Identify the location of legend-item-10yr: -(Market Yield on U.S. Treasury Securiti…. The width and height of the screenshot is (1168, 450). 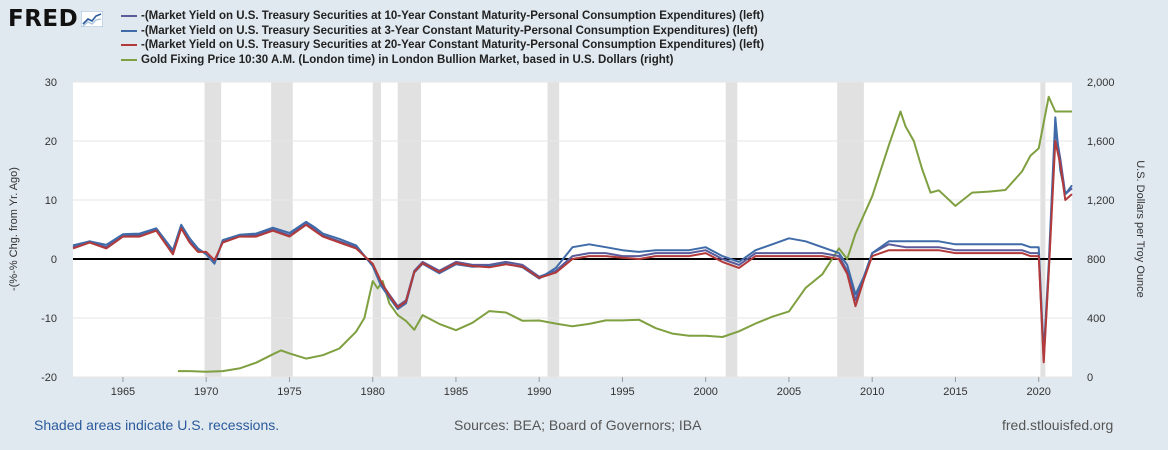
(442, 16).